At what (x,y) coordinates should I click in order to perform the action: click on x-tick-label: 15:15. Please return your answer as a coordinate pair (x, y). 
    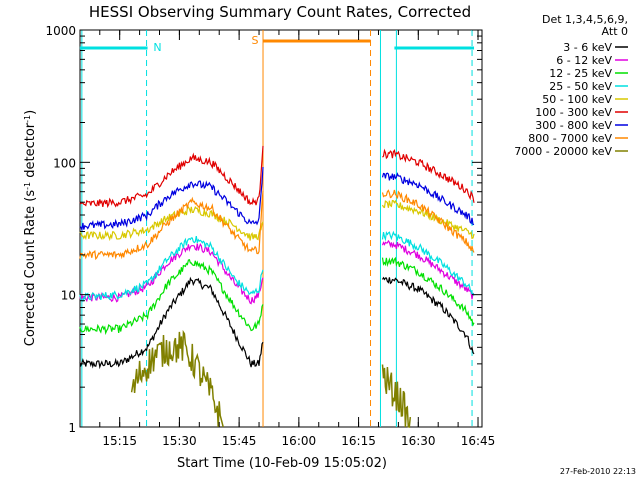
    Looking at the image, I should click on (119, 441).